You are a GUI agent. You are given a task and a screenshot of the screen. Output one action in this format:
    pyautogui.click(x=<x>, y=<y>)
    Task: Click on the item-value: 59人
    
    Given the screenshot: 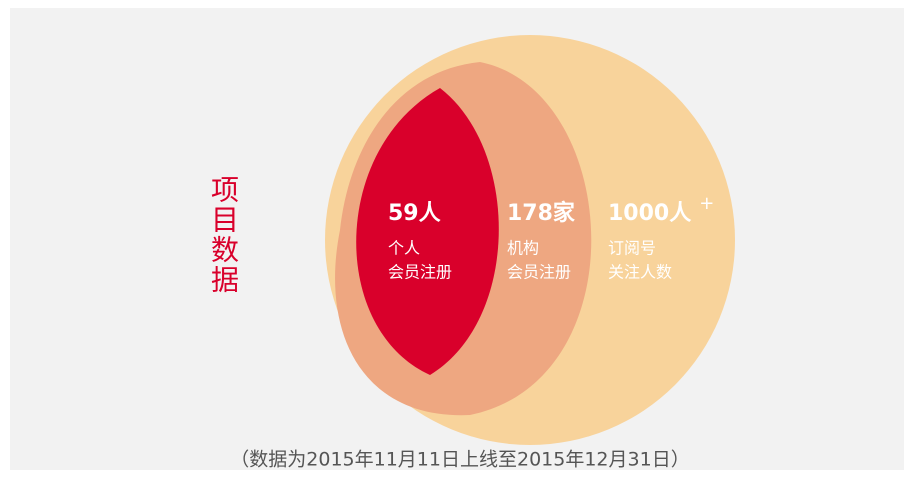 What is the action you would take?
    pyautogui.click(x=414, y=213)
    